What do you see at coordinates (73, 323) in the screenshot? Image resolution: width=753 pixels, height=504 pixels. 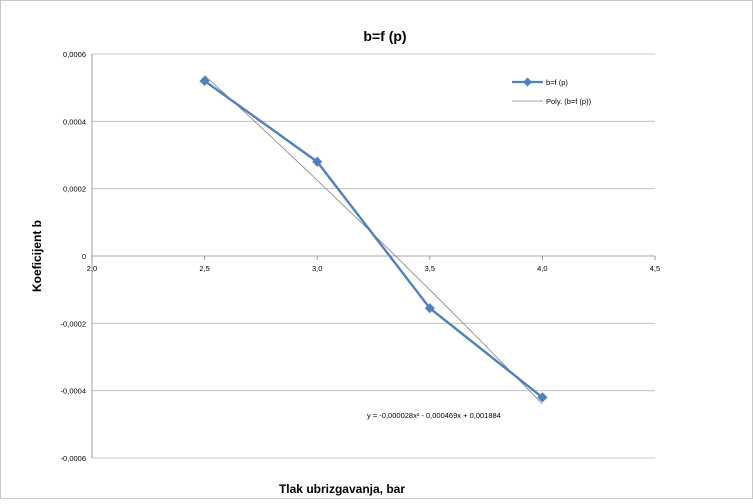 I see `y-tick-label: -0,0002` at bounding box center [73, 323].